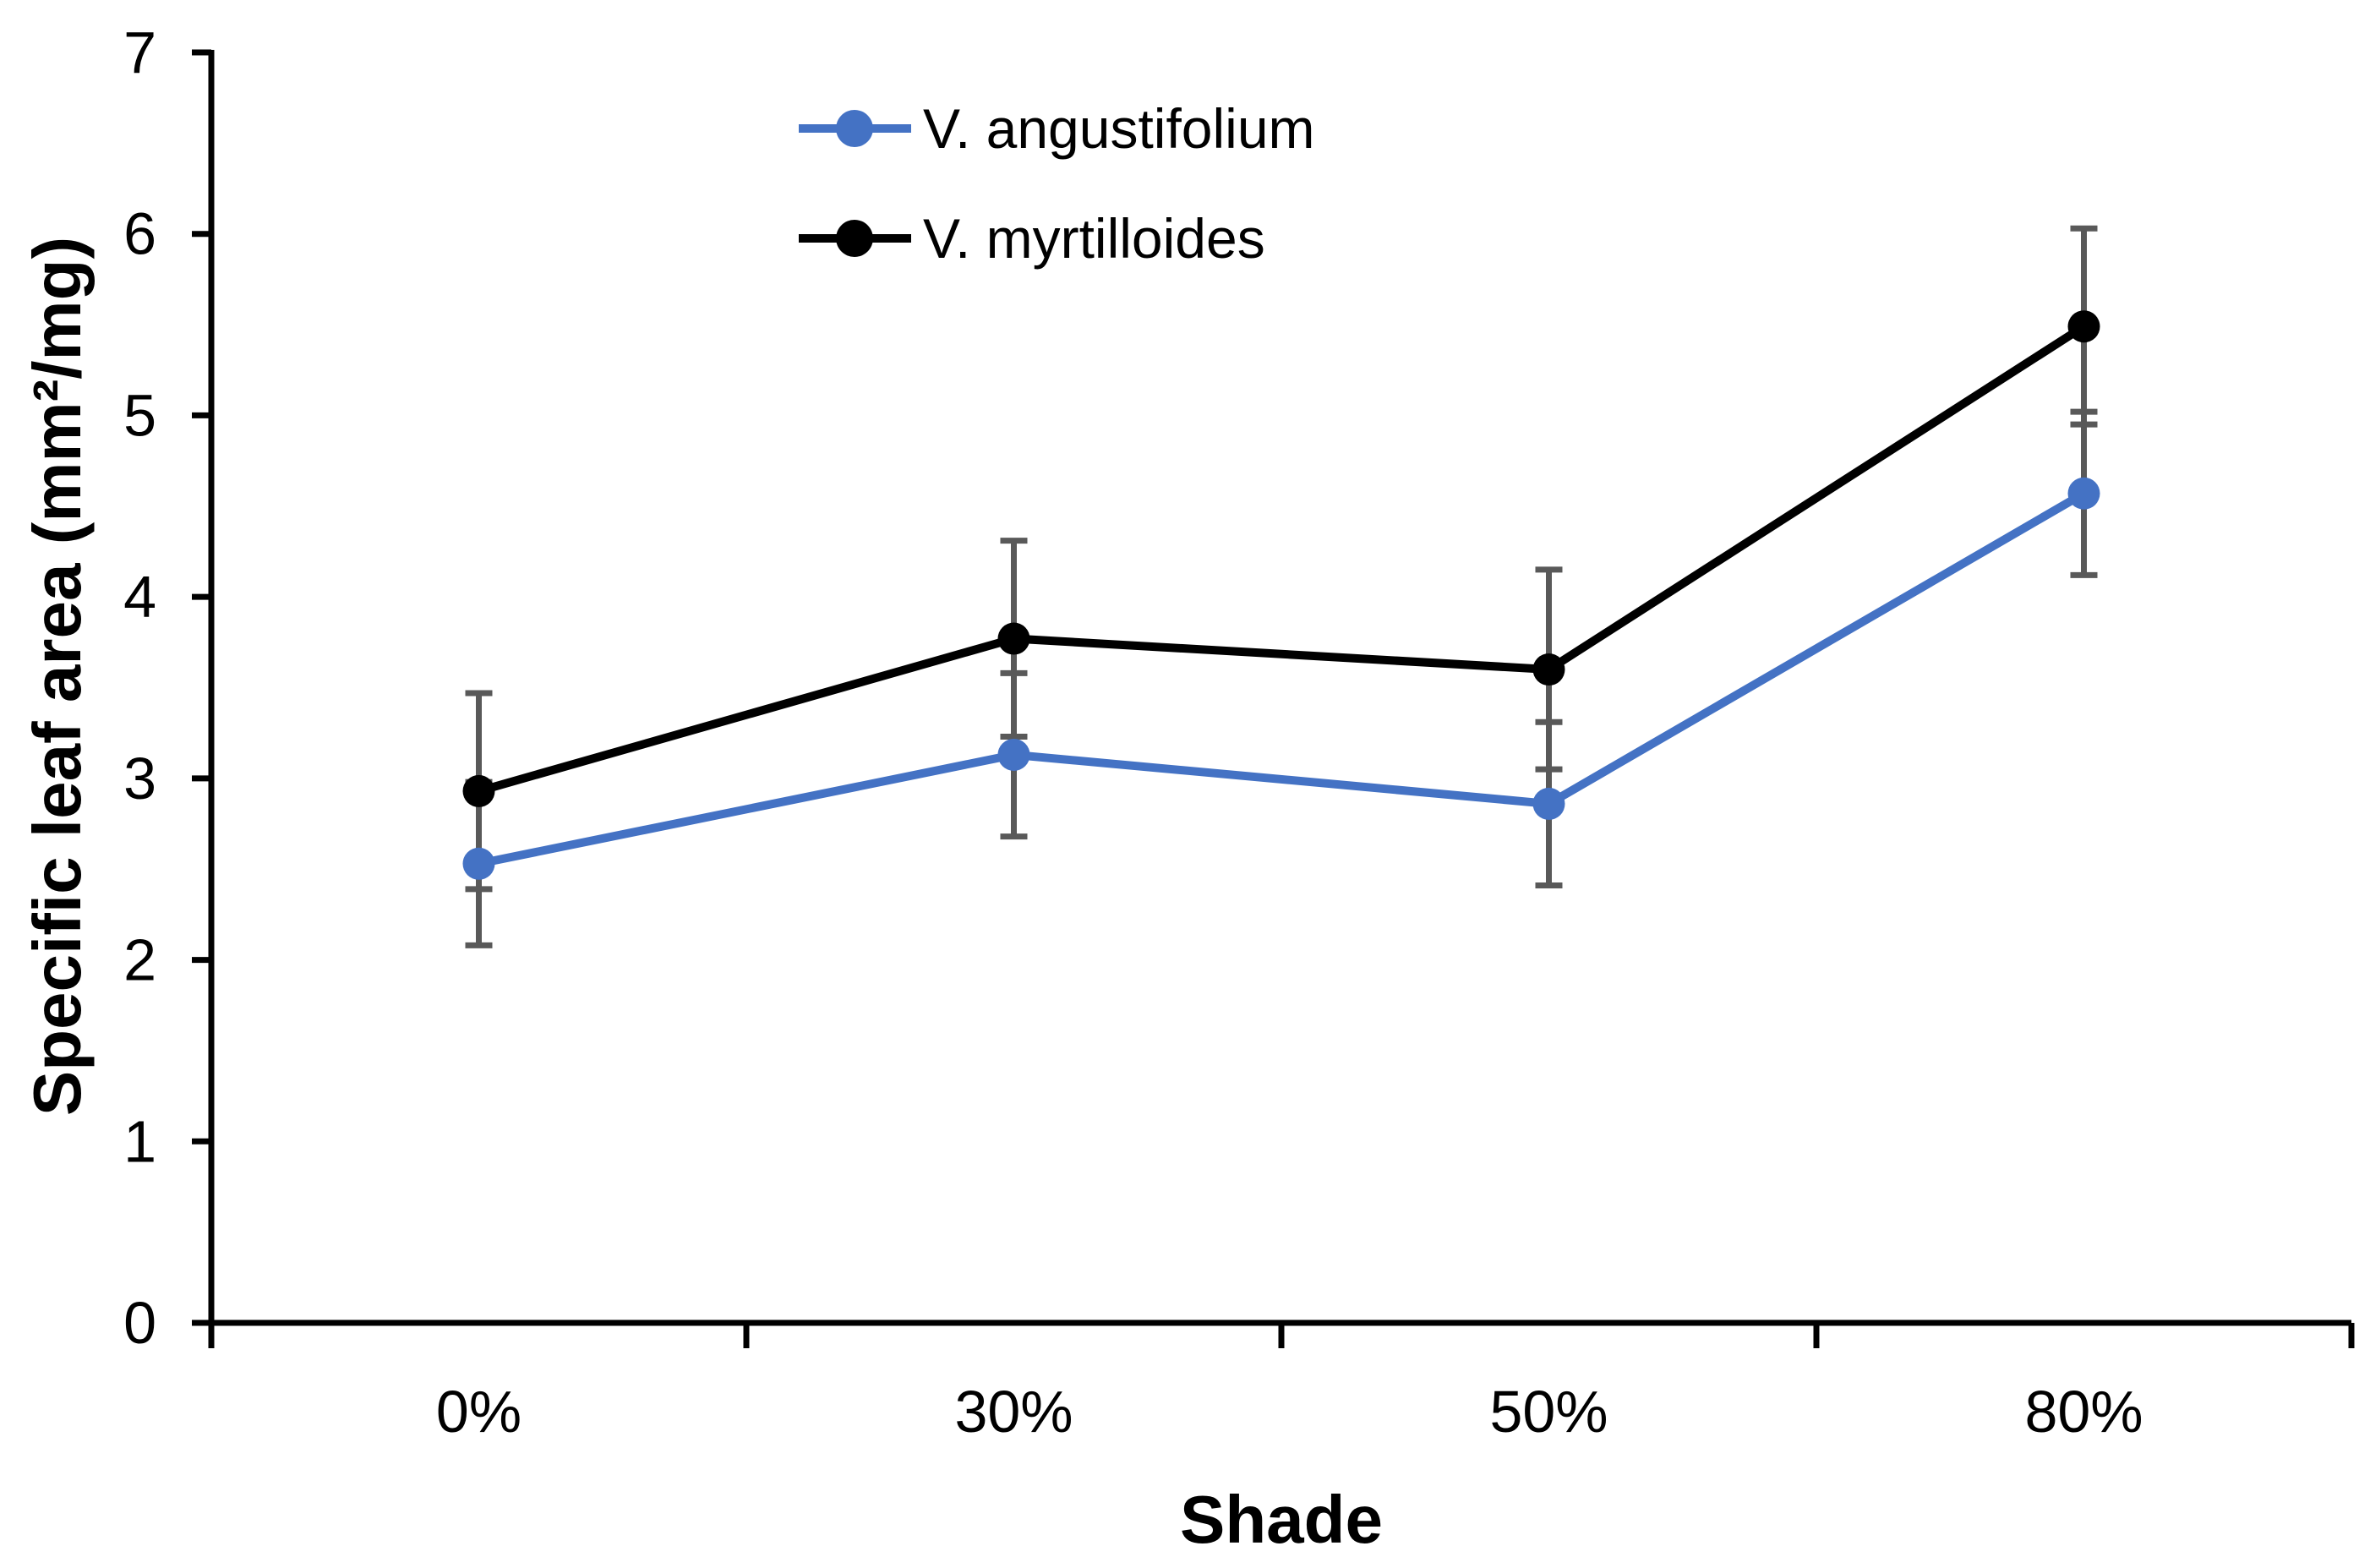 Image resolution: width=2370 pixels, height=1568 pixels. What do you see at coordinates (1119, 128) in the screenshot?
I see `legend-label: V. angustifolium` at bounding box center [1119, 128].